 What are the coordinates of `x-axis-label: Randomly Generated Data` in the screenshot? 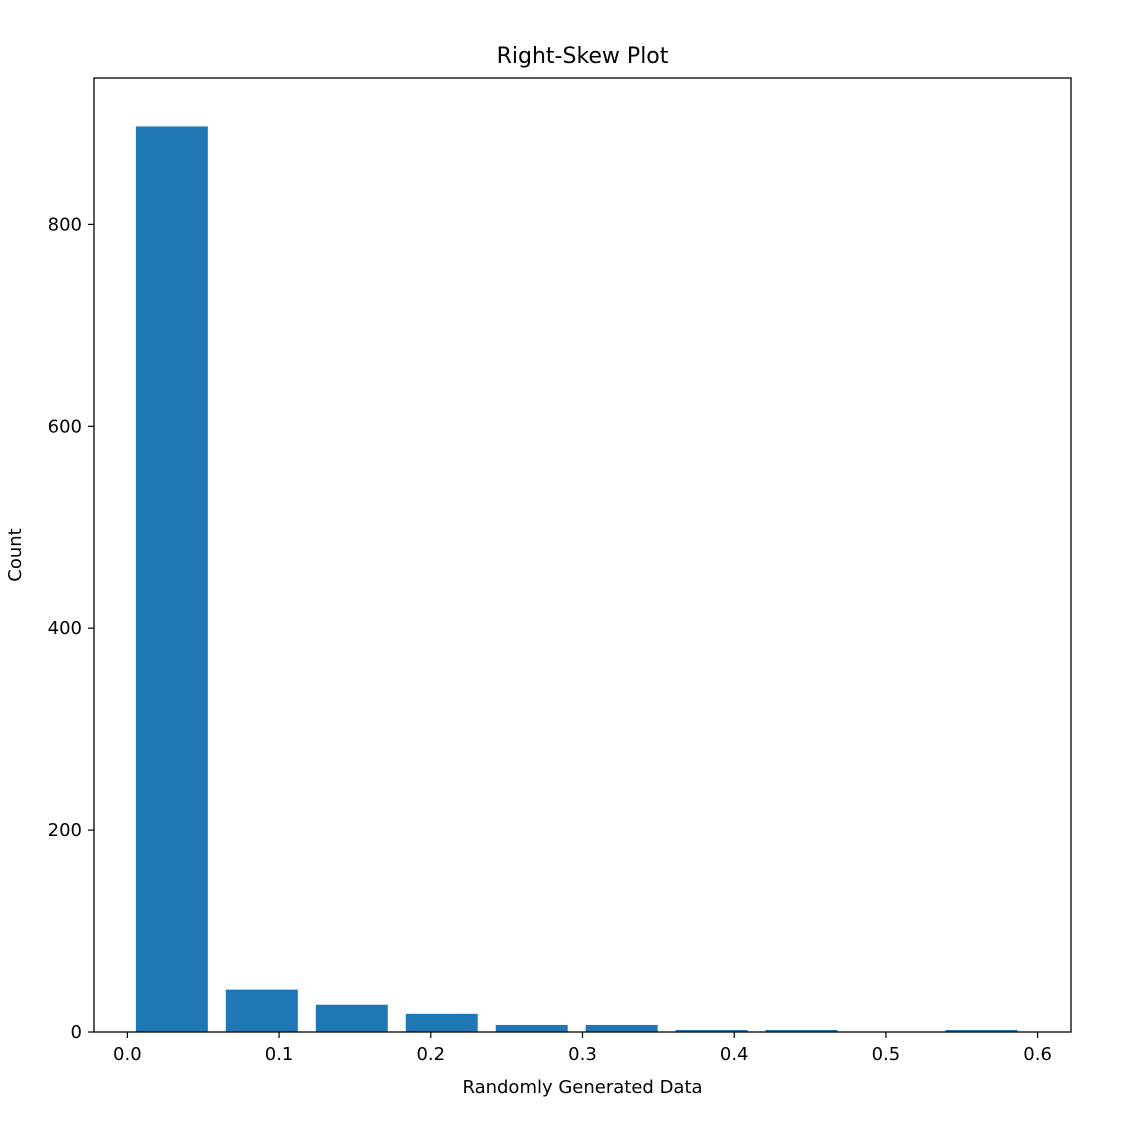 It's located at (582, 1087).